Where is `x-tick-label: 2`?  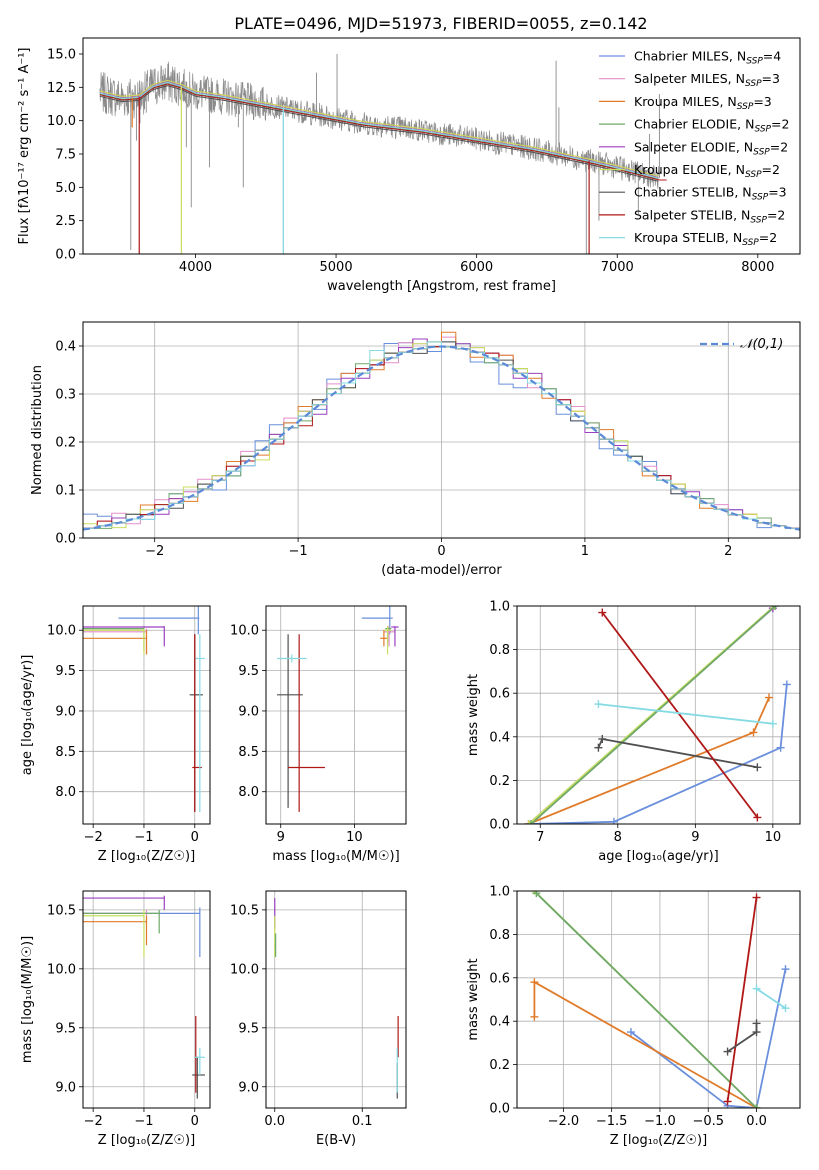 x-tick-label: 2 is located at coordinates (728, 551).